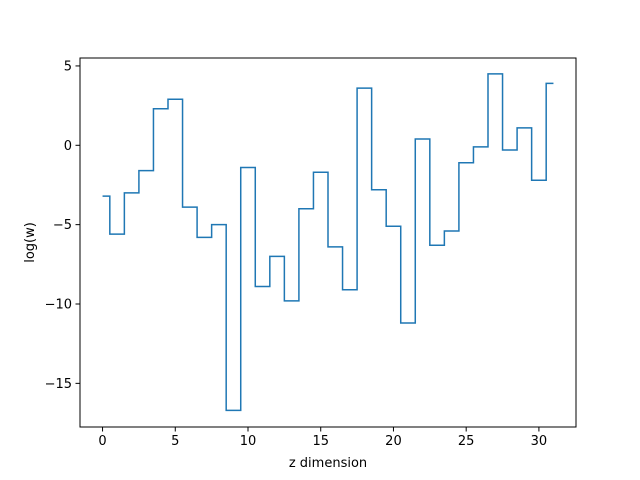 This screenshot has height=480, width=640. I want to click on y-tick-label: 5, so click(68, 66).